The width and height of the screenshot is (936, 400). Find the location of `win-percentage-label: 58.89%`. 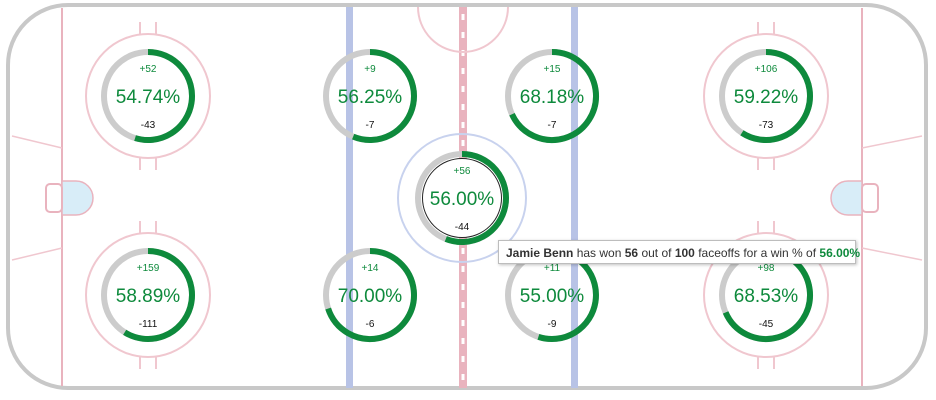

win-percentage-label: 58.89% is located at coordinates (148, 296).